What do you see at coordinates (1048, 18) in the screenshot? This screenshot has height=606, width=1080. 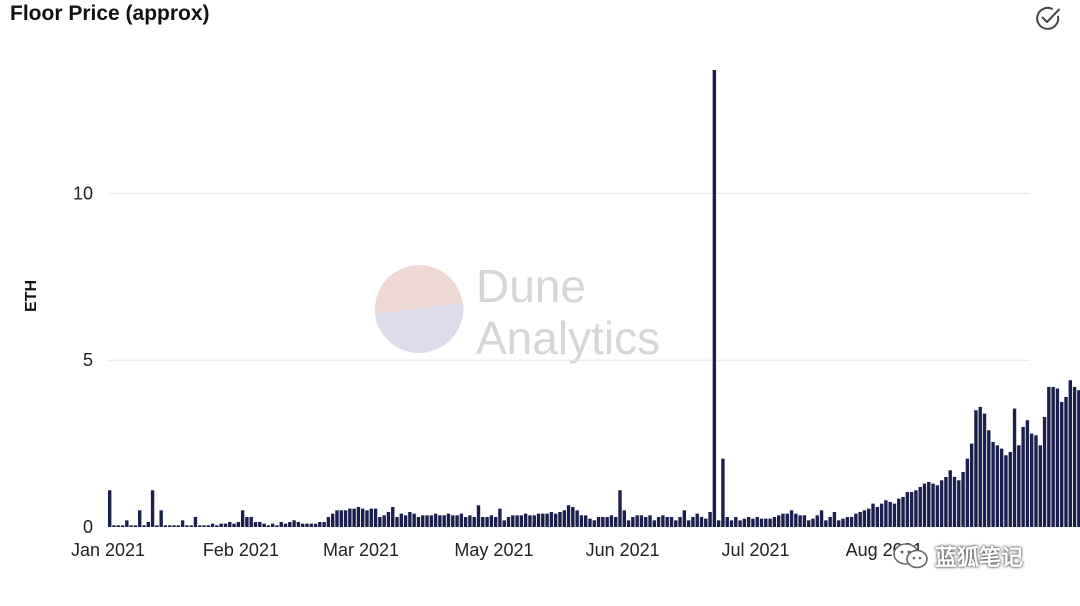 I see `check-circle-icon` at bounding box center [1048, 18].